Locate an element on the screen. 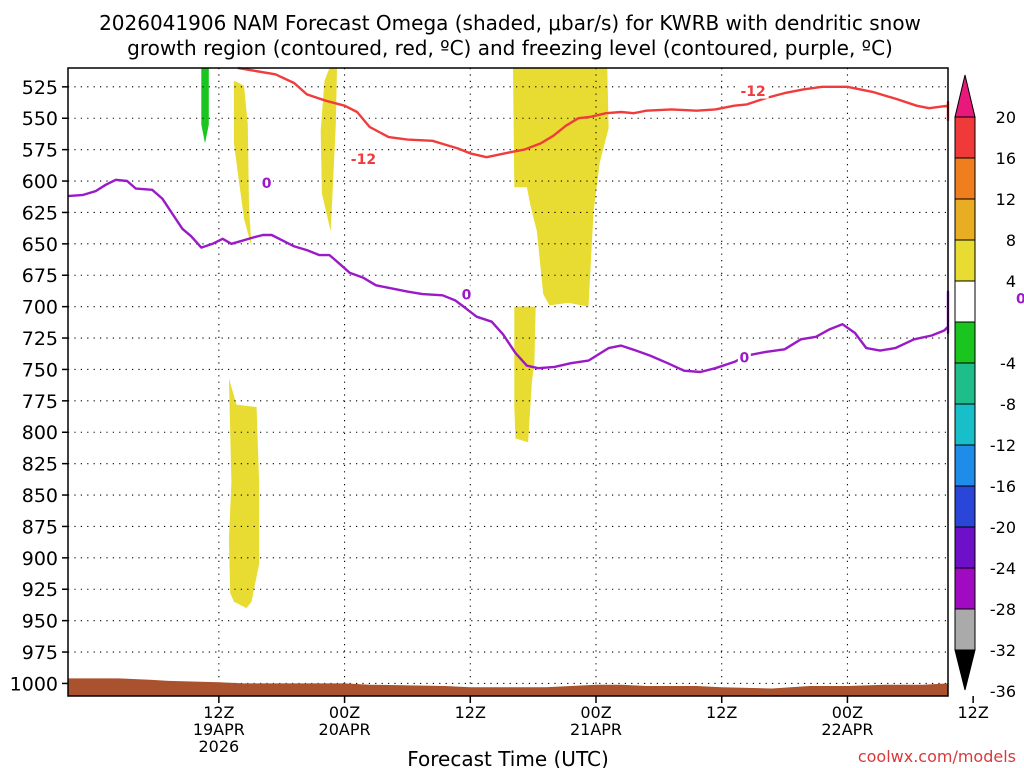  colorbar-label-6: -8 is located at coordinates (1008, 404).